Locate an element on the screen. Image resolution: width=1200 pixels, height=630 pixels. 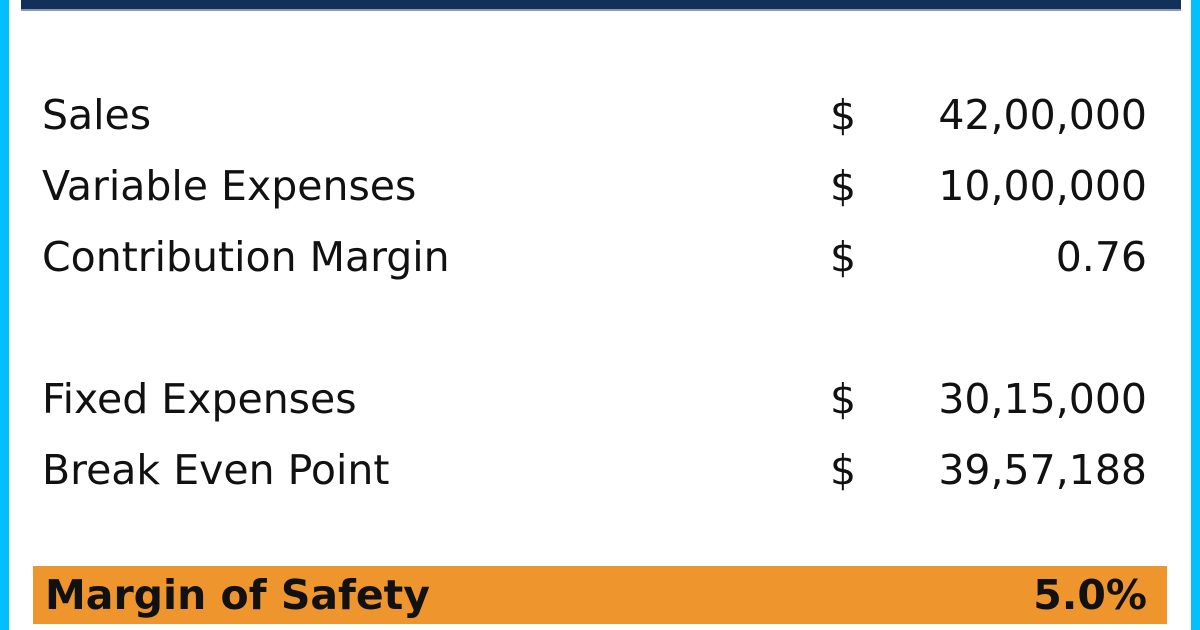
row-label: Contribution Margin is located at coordinates (246, 257).